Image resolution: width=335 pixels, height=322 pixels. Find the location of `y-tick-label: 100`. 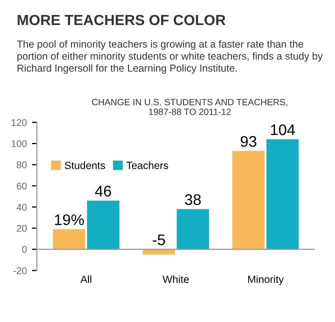

y-tick-label: 100 is located at coordinates (19, 144).